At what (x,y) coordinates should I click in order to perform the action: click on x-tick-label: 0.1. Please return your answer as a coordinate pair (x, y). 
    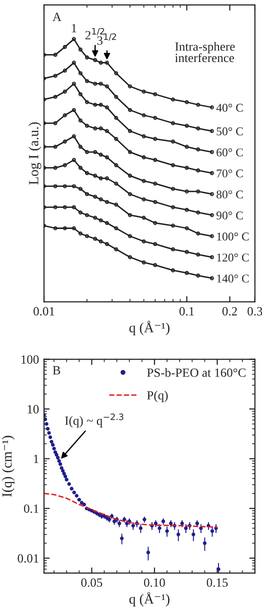
    Looking at the image, I should click on (186, 311).